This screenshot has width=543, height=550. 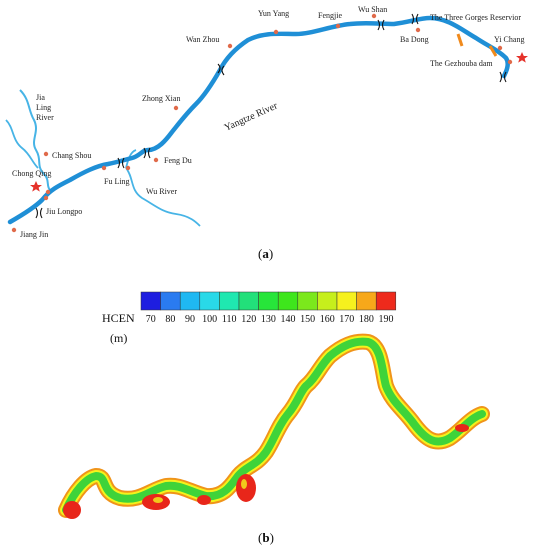 I want to click on label-jiang-jin: Jiang Jin, so click(x=34, y=234).